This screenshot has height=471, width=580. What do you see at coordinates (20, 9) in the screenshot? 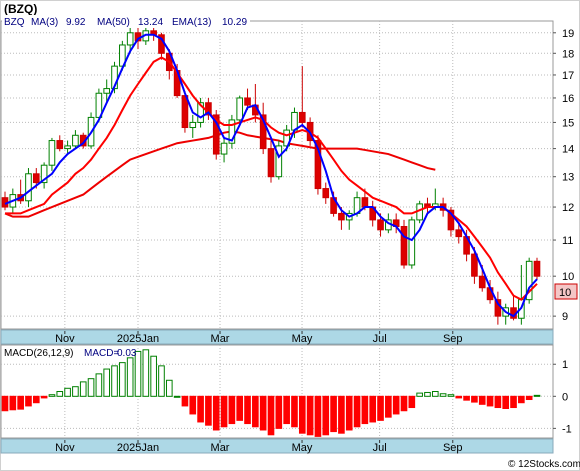
I see `chart-title: (BZQ)` at bounding box center [20, 9].